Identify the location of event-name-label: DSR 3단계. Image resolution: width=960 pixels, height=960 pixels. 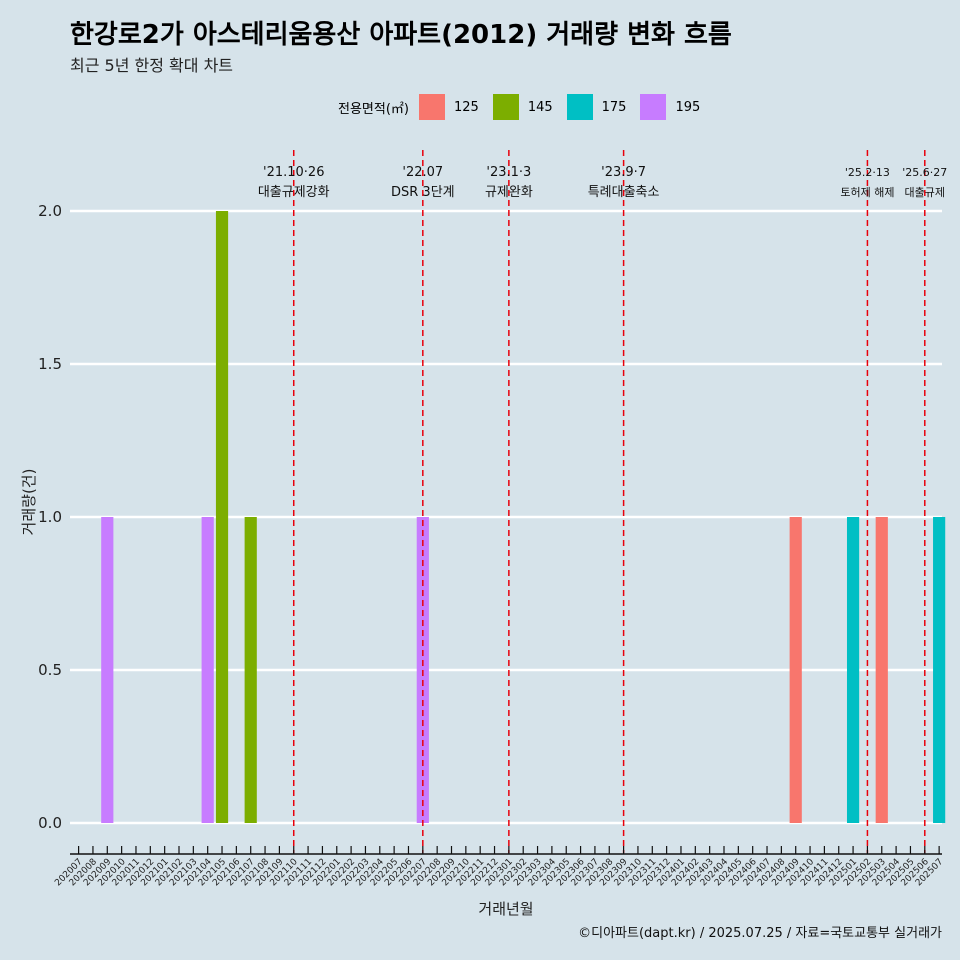
(423, 192).